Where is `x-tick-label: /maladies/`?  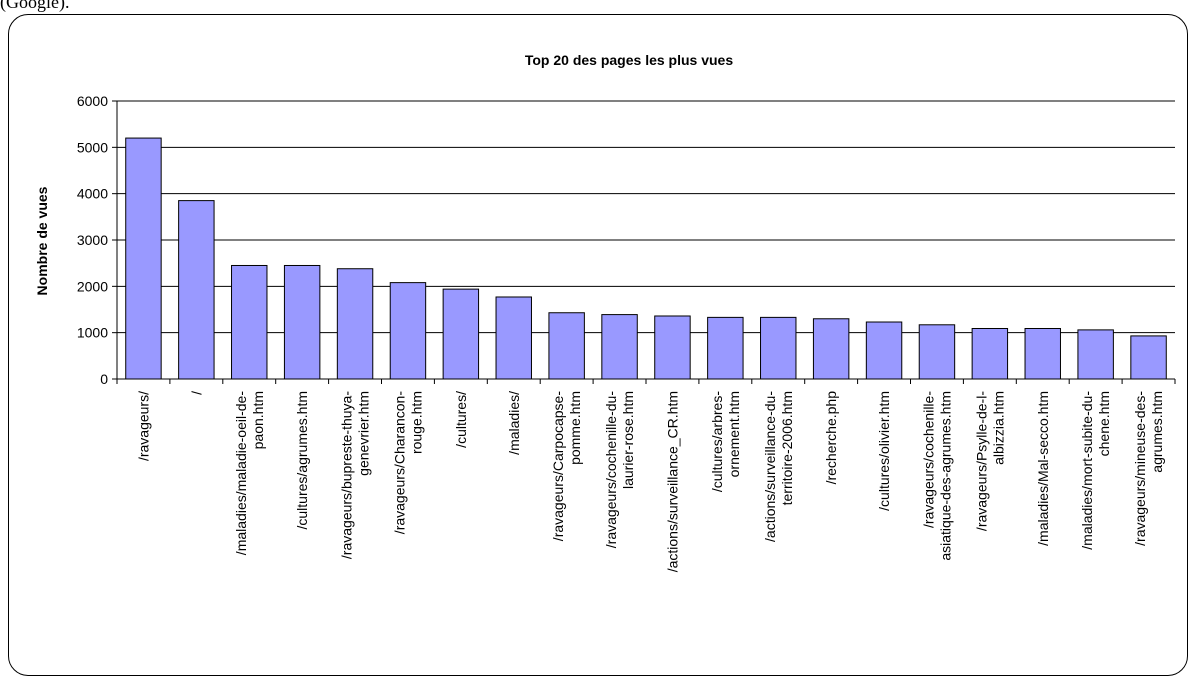
x-tick-label: /maladies/ is located at coordinates (514, 423).